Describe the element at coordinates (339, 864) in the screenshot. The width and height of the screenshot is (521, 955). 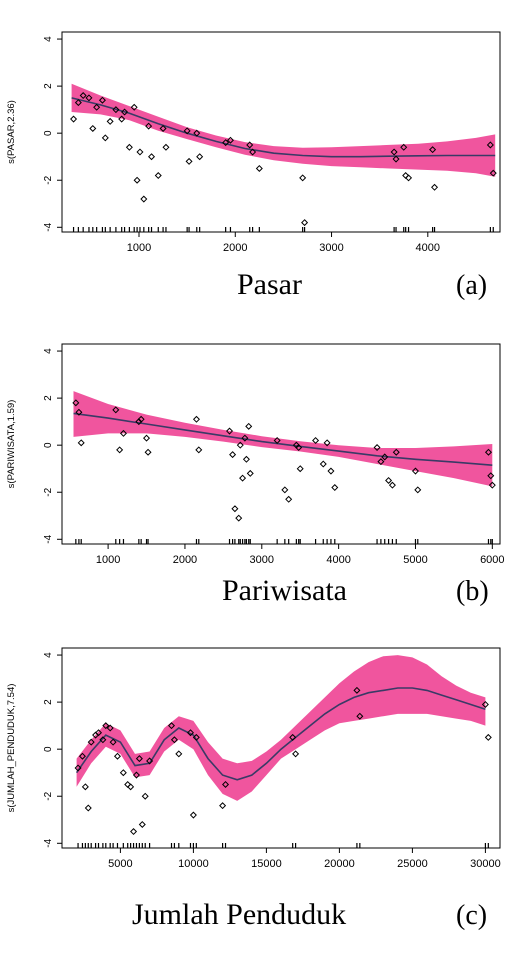
I see `x-tick-label: 20000` at that location.